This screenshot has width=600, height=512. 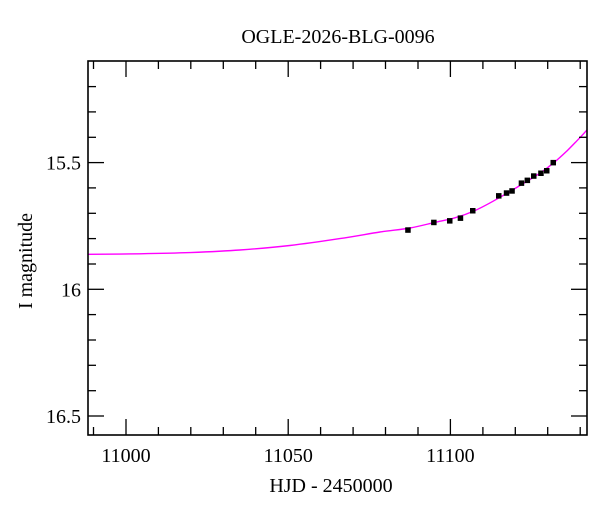 What do you see at coordinates (125, 456) in the screenshot?
I see `x-tick-label: 11000` at bounding box center [125, 456].